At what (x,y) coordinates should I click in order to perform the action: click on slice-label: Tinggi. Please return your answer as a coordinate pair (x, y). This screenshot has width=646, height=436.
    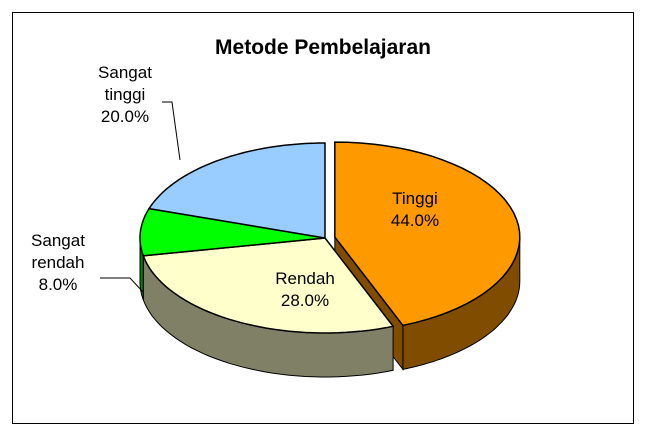
    Looking at the image, I should click on (415, 198).